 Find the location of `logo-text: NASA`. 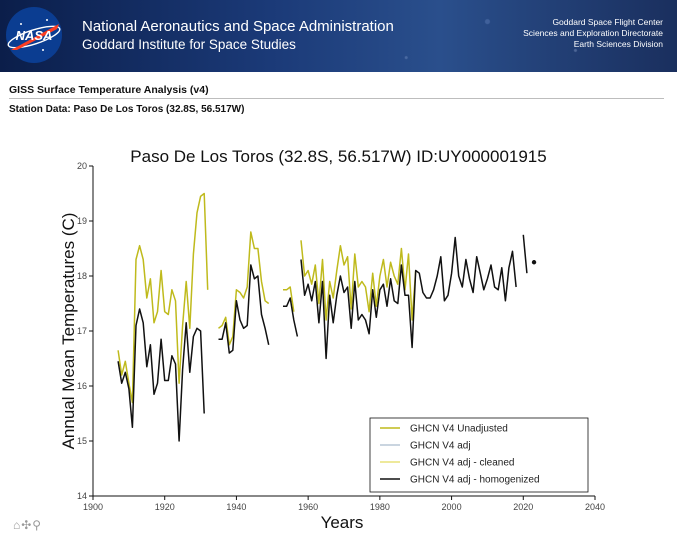

logo-text: NASA is located at coordinates (34, 35).